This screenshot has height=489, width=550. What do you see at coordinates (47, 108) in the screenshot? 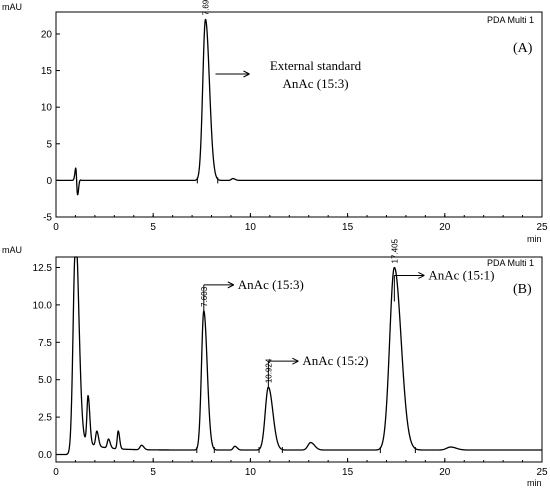
I see `y-tick-label: 10` at bounding box center [47, 108].